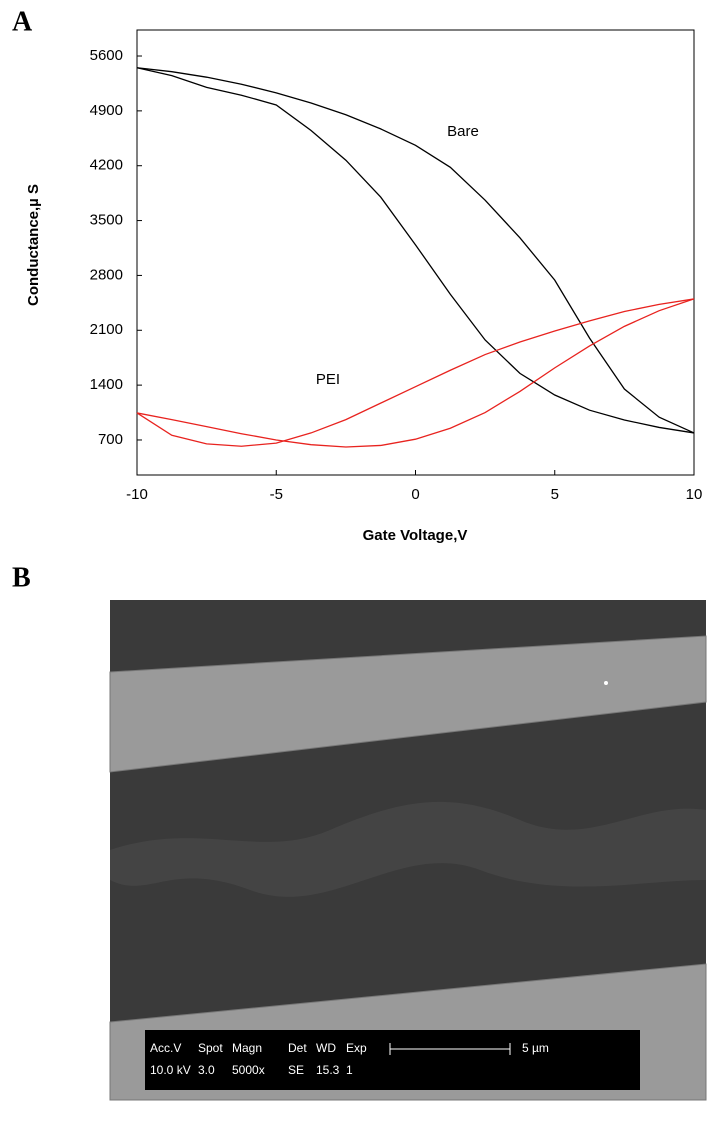 The height and width of the screenshot is (1129, 708). I want to click on y-tick-label: 4900, so click(106, 110).